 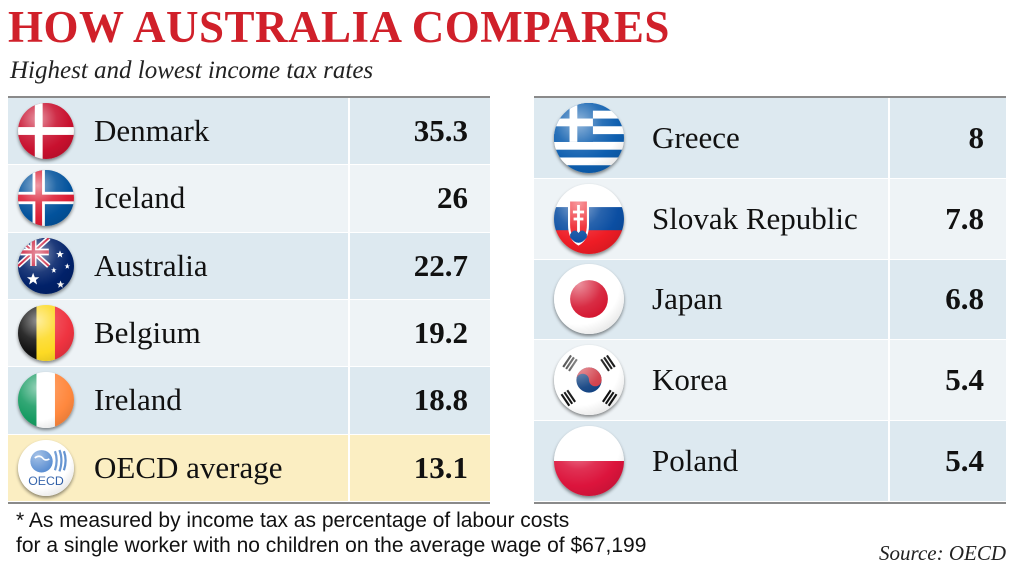 What do you see at coordinates (947, 138) in the screenshot?
I see `rate-cell: 8` at bounding box center [947, 138].